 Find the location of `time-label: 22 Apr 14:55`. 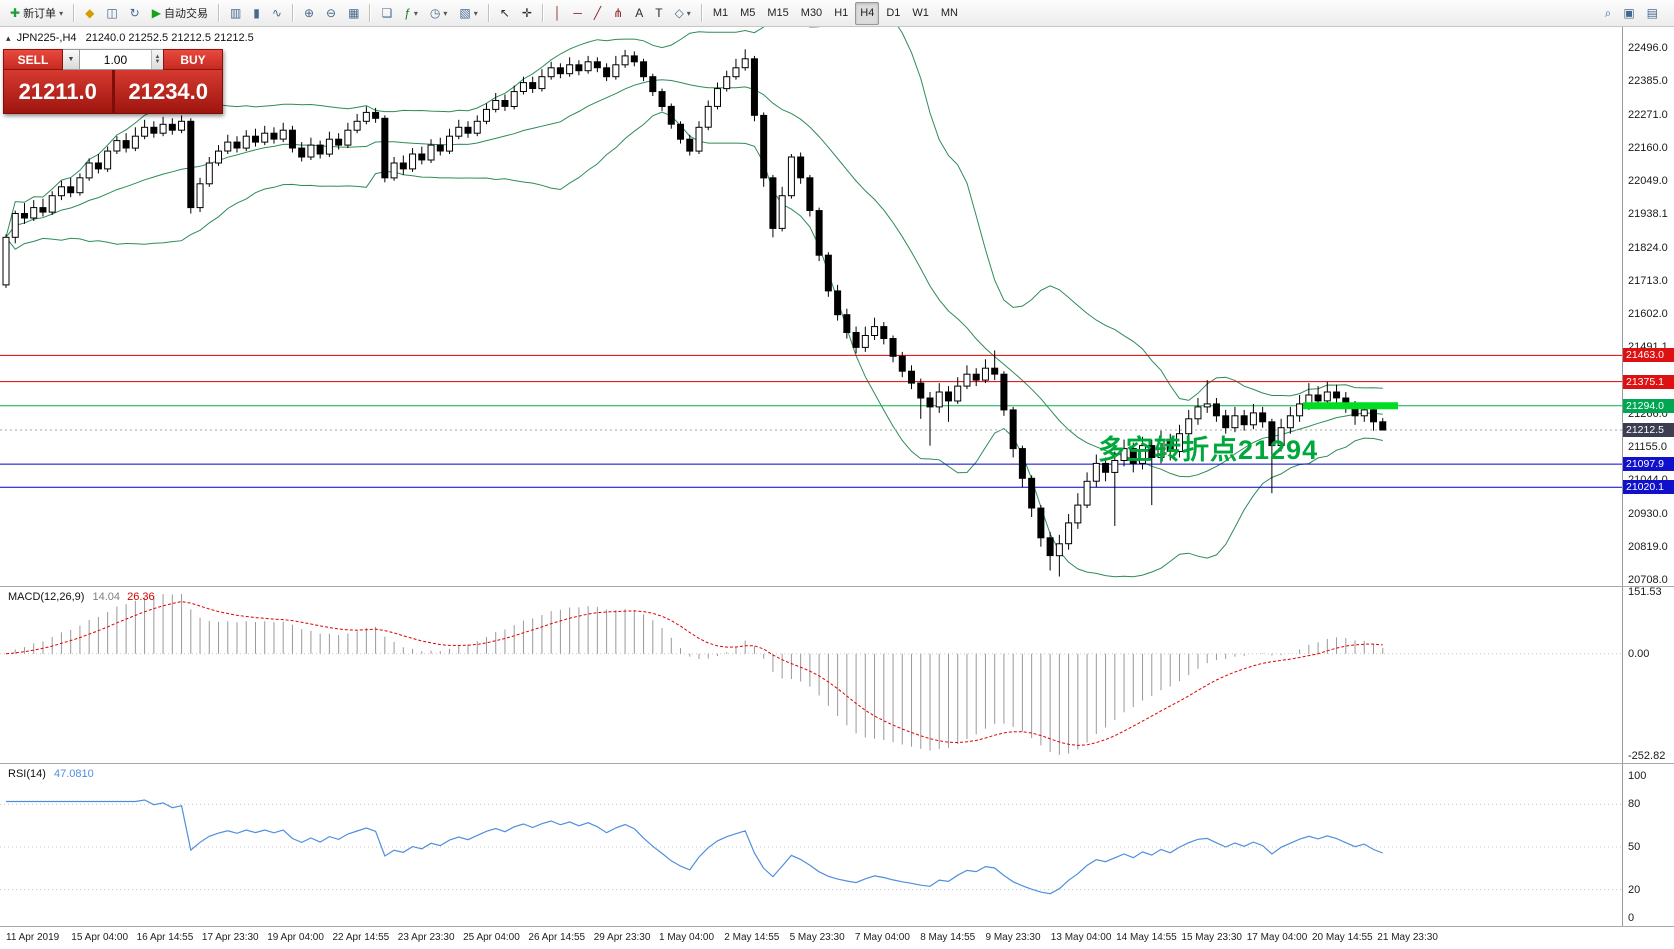

time-label: 22 Apr 14:55 is located at coordinates (361, 937).